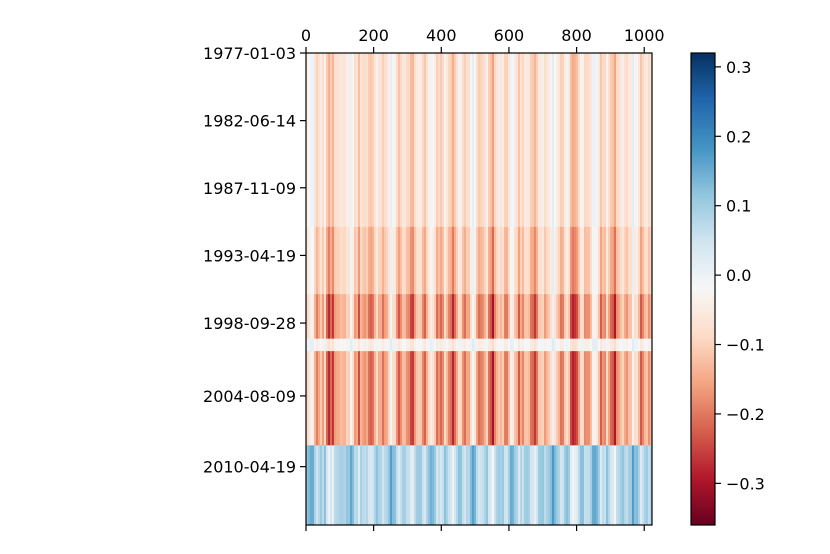 Image resolution: width=830 pixels, height=554 pixels. I want to click on x-tick-label: 400, so click(441, 35).